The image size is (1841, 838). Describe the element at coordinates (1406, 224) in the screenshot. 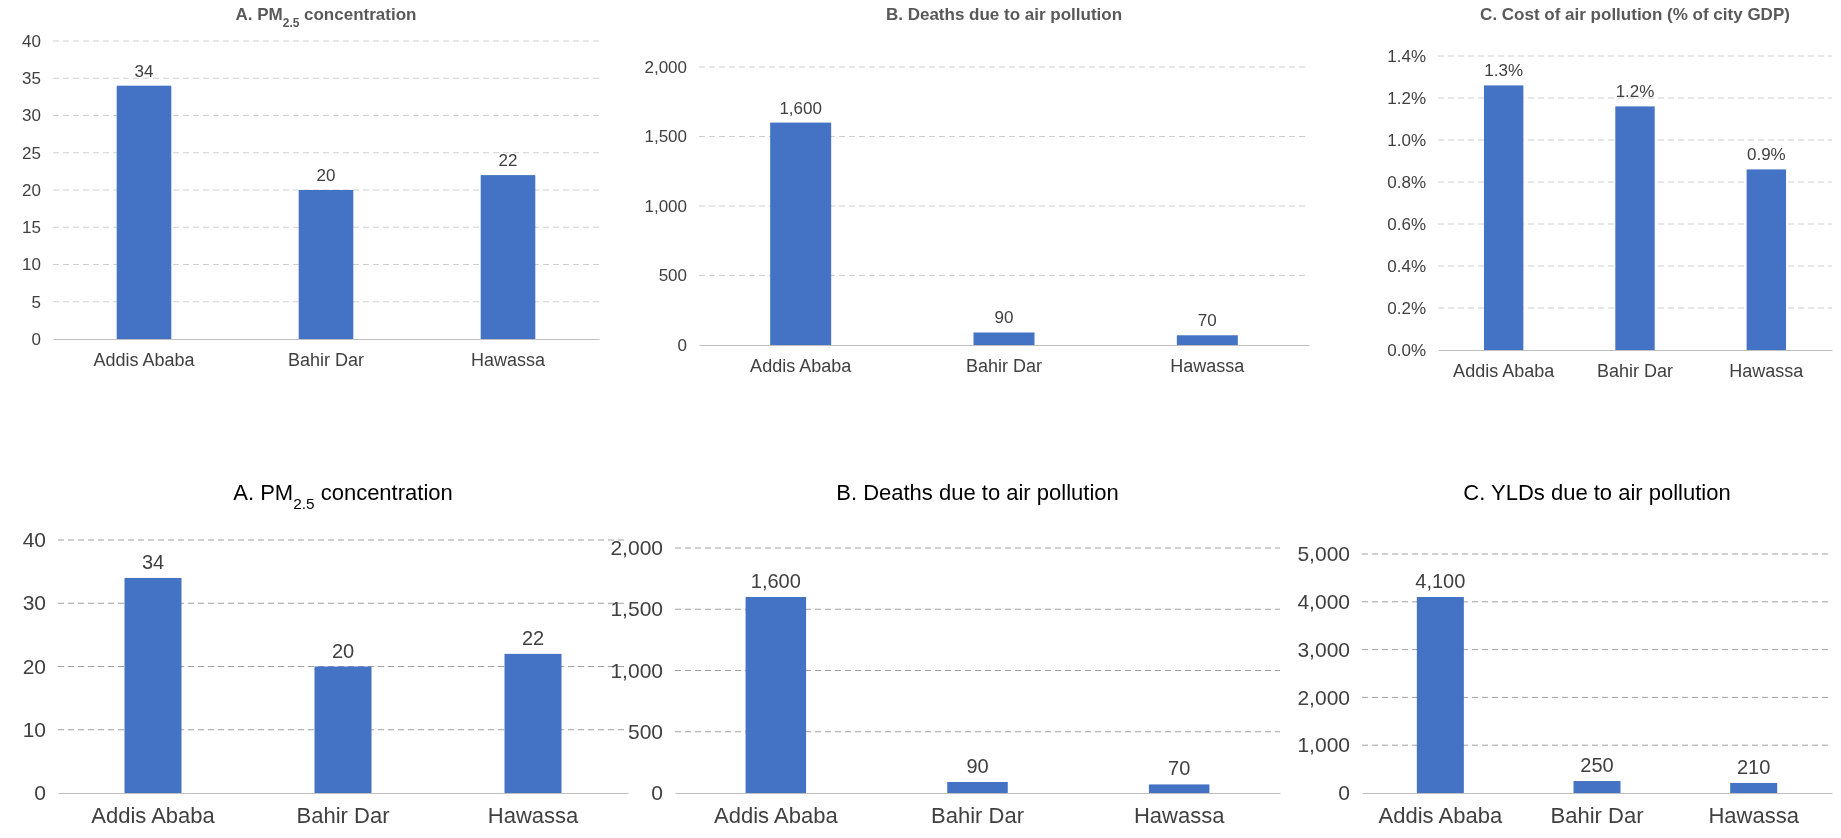

I see `y-tick-label: 0.6%` at that location.